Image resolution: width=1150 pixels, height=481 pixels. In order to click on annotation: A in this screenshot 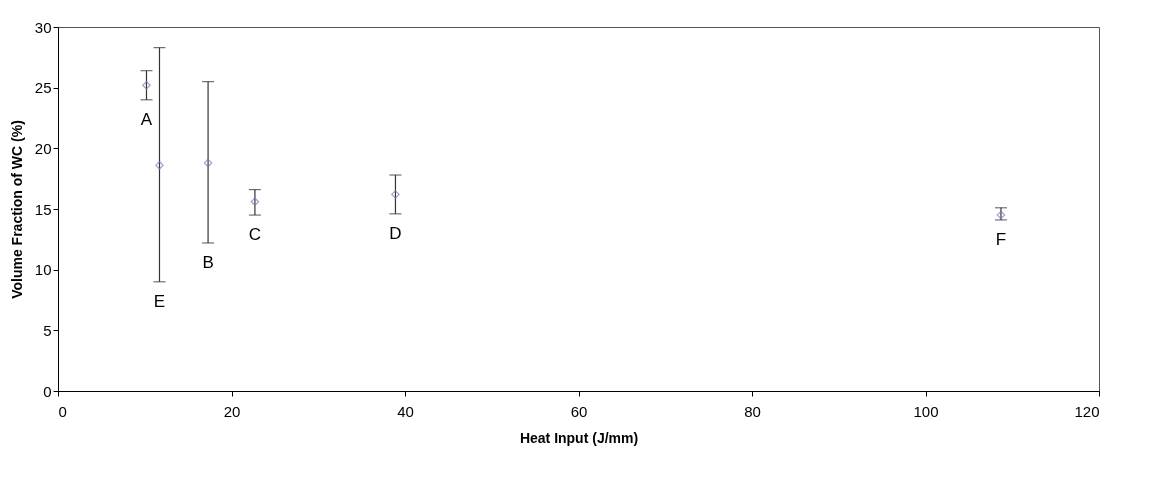, I will do `click(146, 119)`.